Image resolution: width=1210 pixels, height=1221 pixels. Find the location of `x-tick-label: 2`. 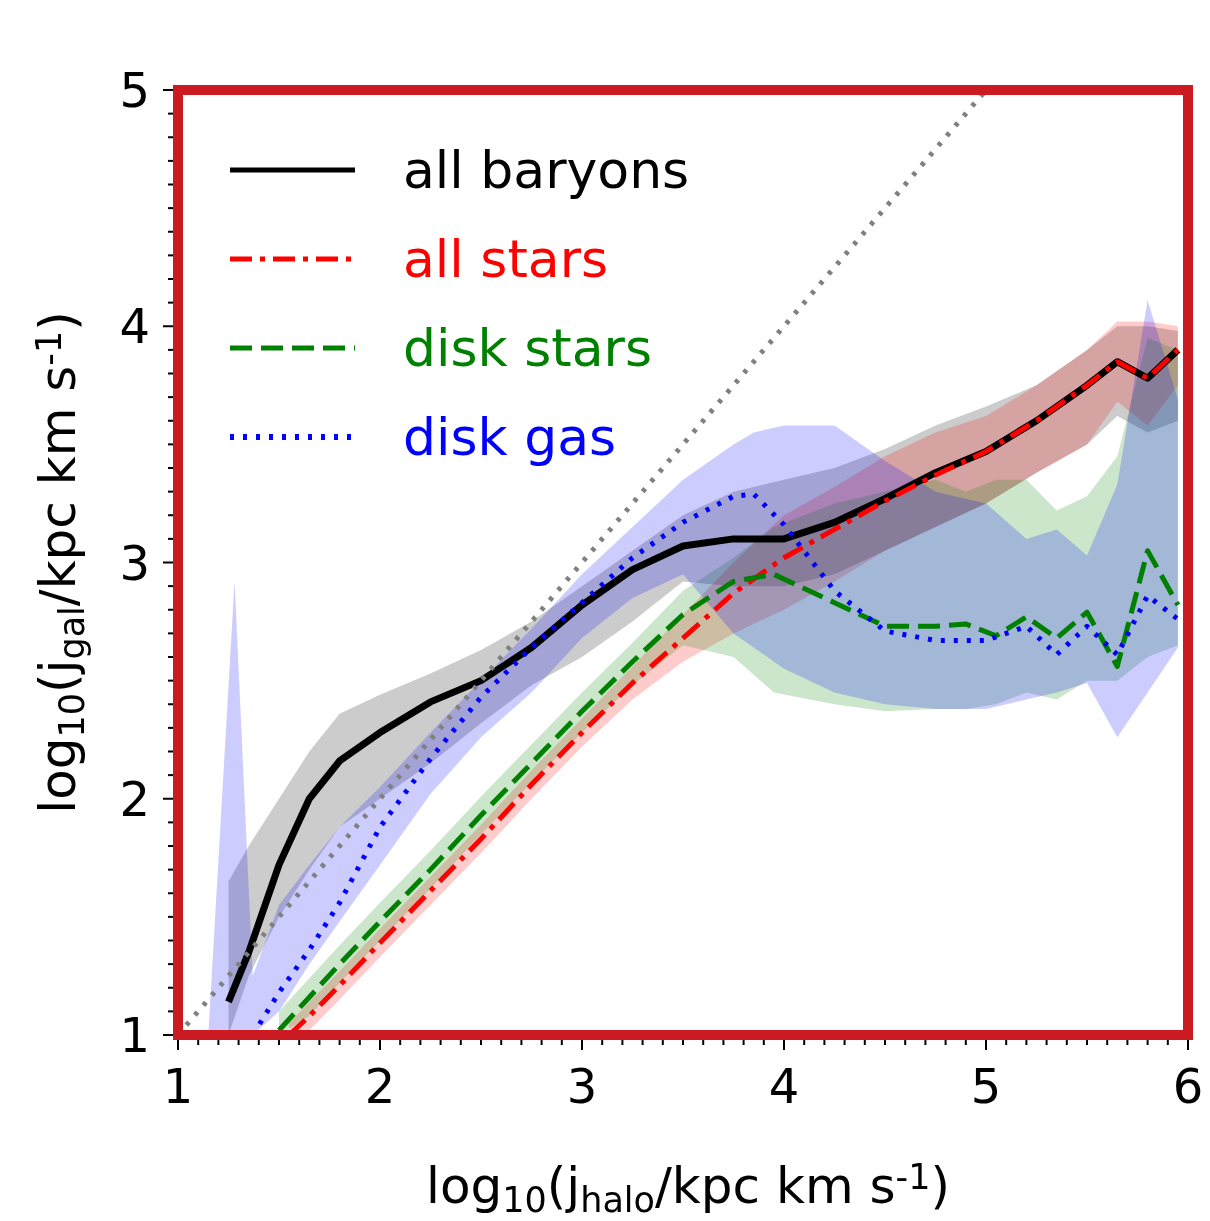

x-tick-label: 2 is located at coordinates (380, 1086).